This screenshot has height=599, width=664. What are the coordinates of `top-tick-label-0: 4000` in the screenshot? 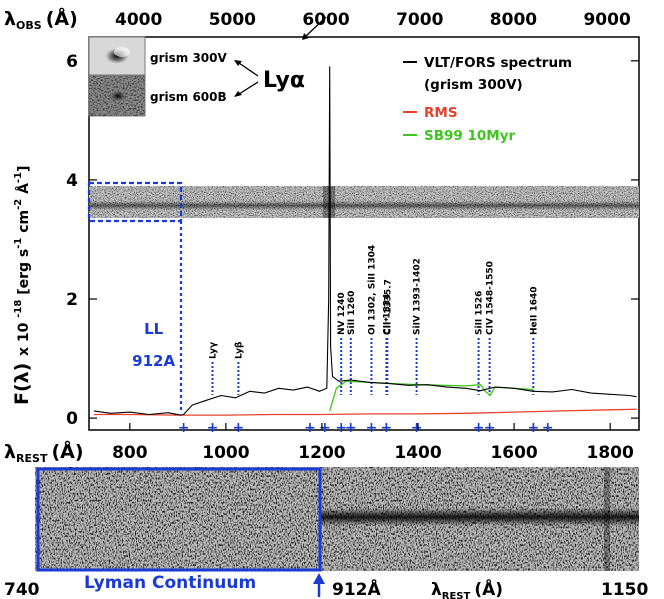 It's located at (138, 20).